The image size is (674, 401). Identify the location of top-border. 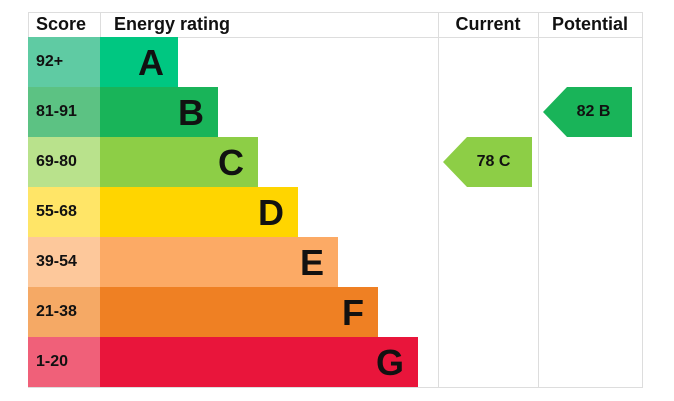
(335, 12).